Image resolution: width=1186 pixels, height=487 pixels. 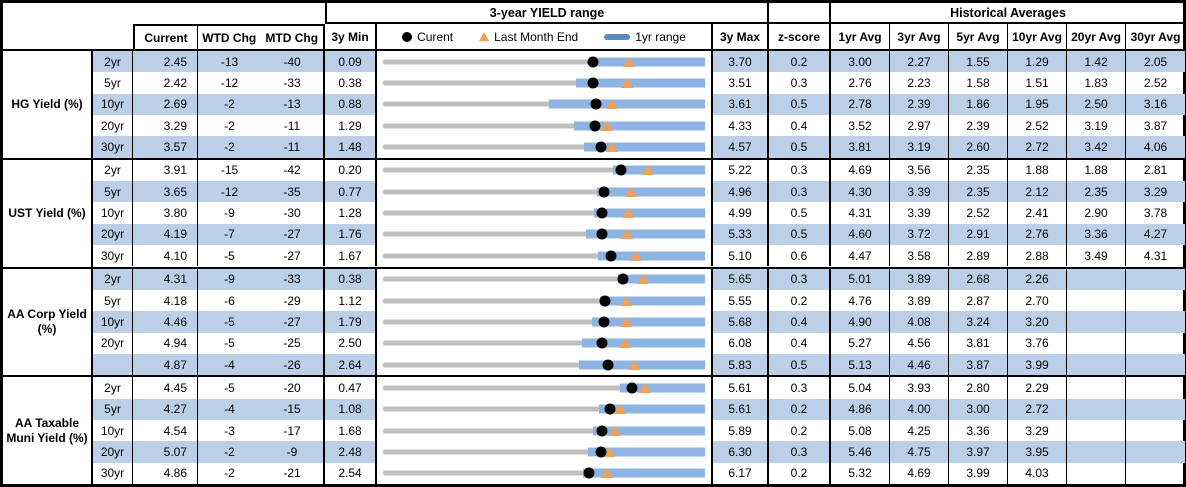 What do you see at coordinates (800, 62) in the screenshot?
I see `z-score-cell: 0.2` at bounding box center [800, 62].